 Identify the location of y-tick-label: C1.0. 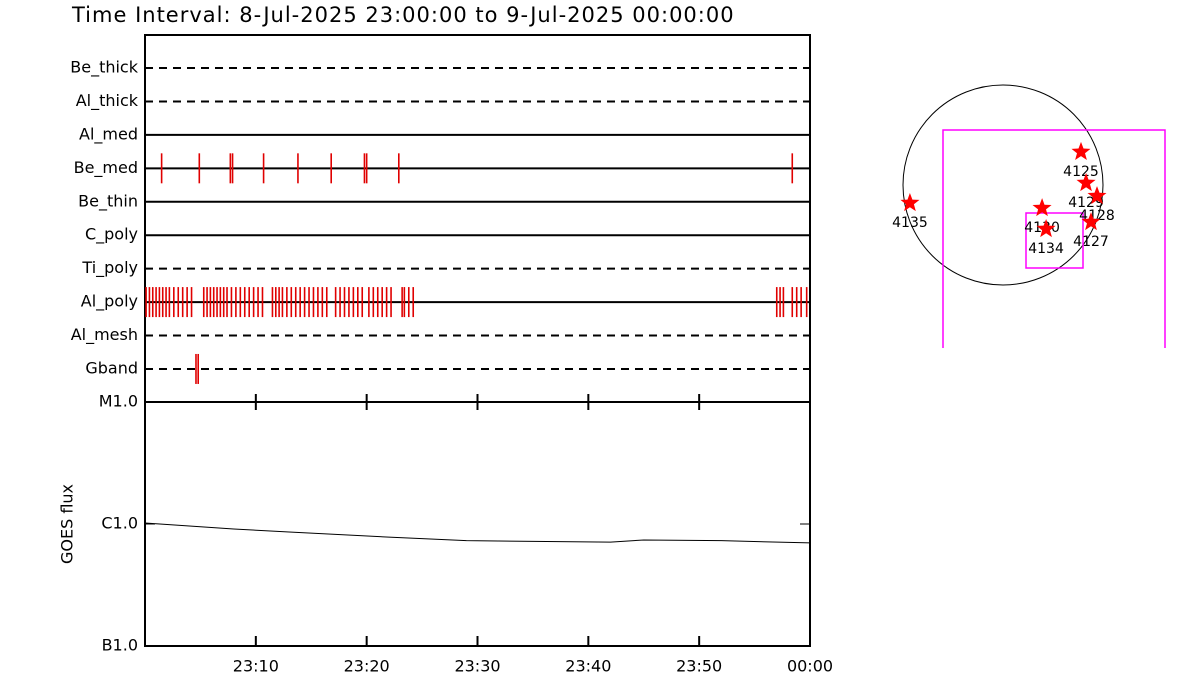
(119, 523).